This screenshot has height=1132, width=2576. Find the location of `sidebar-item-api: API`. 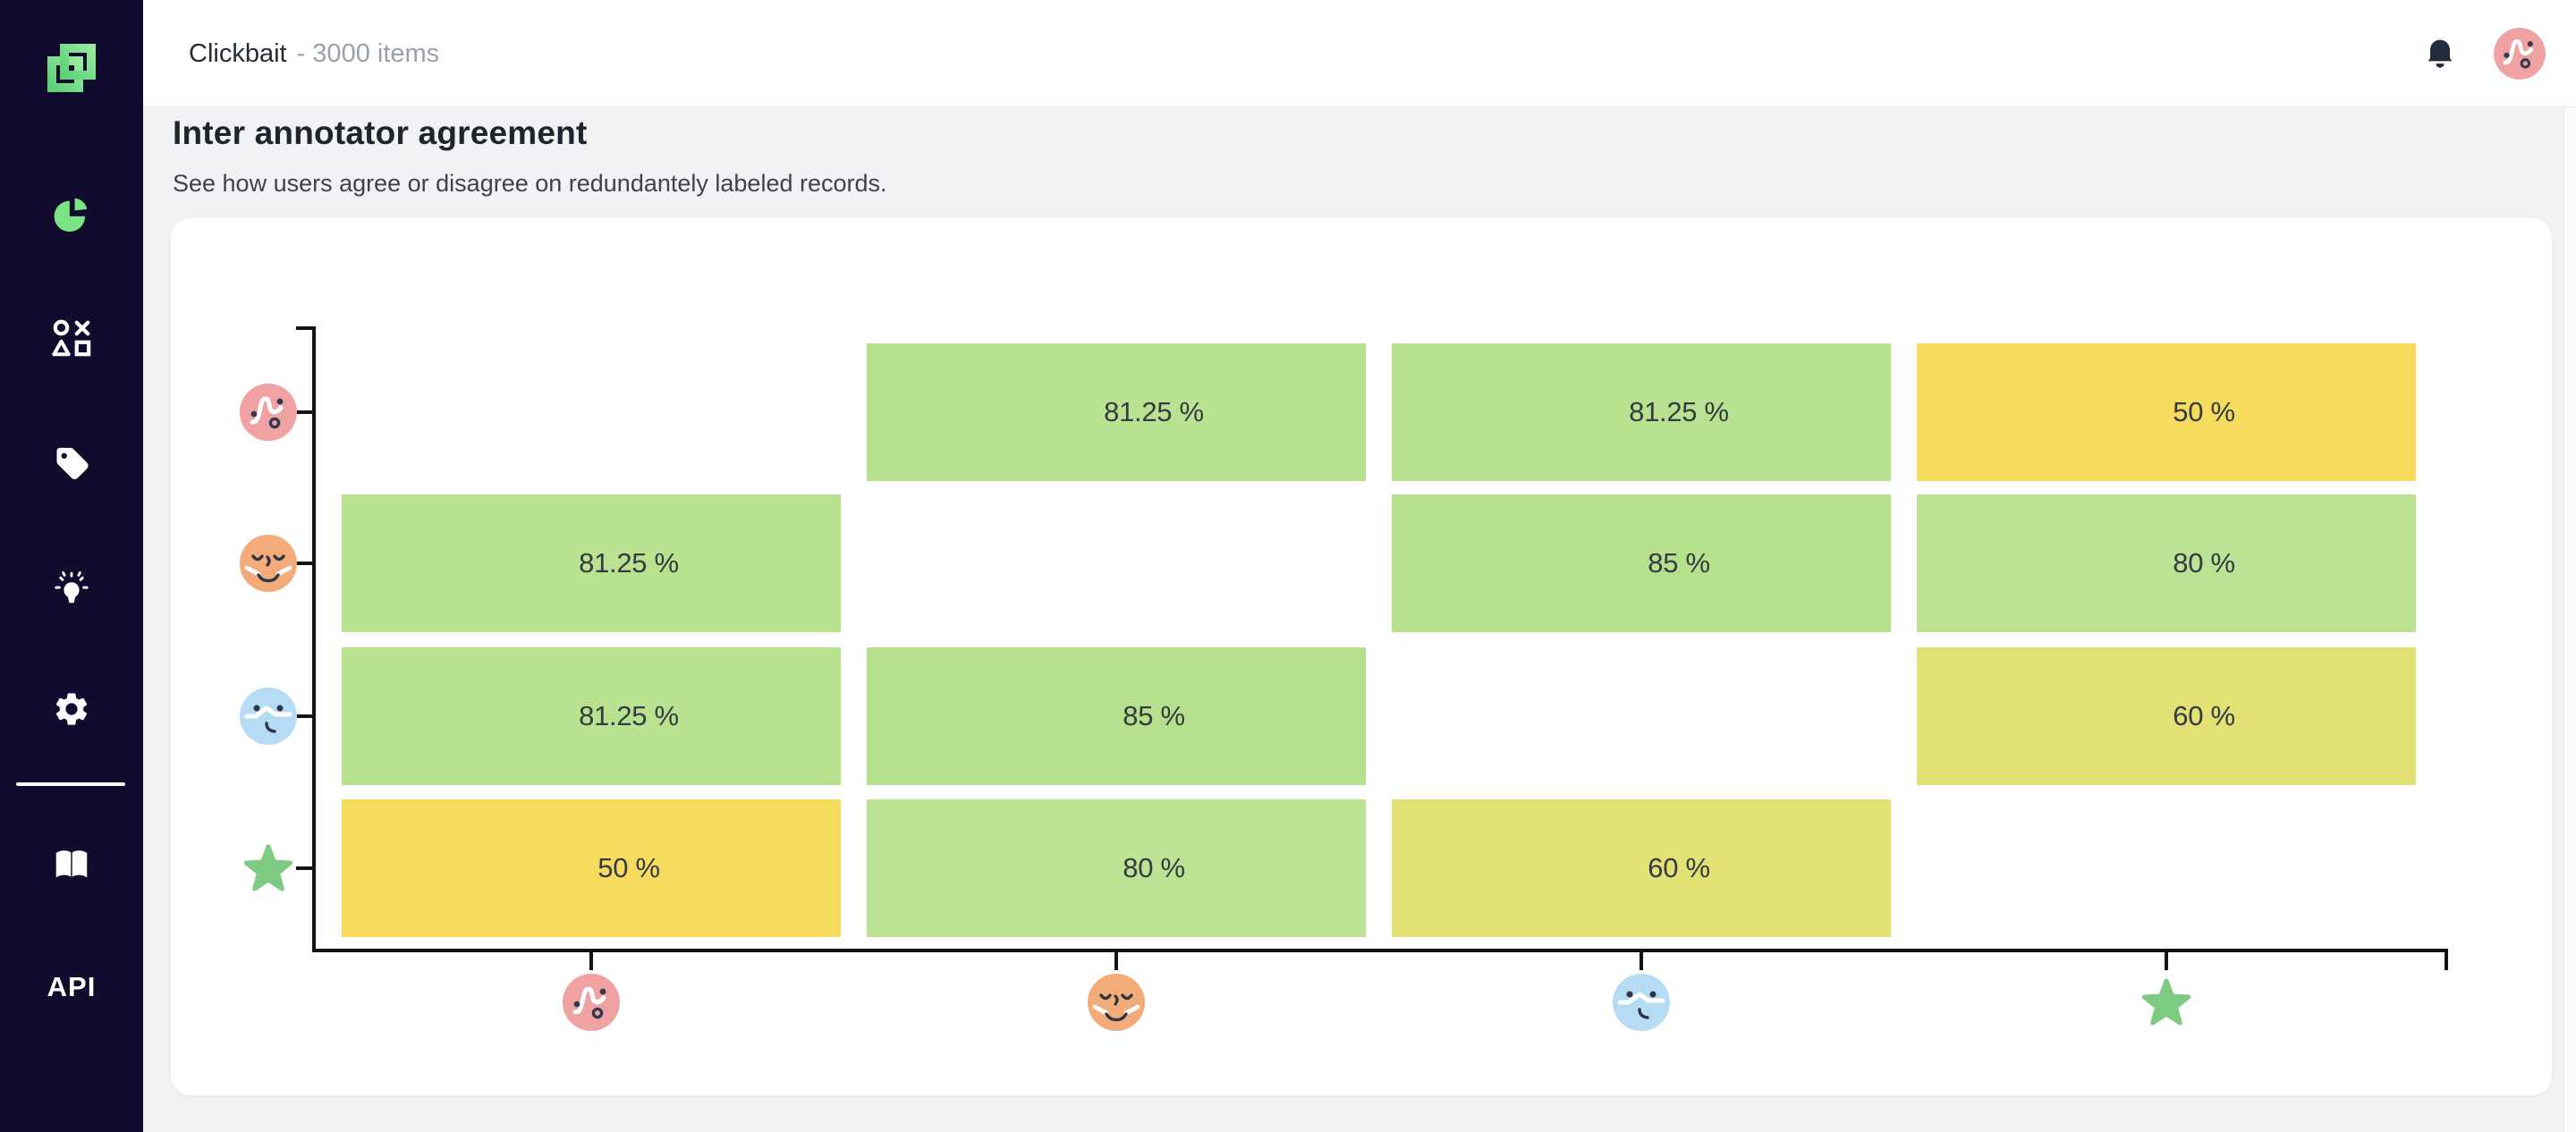

sidebar-item-api: API is located at coordinates (72, 986).